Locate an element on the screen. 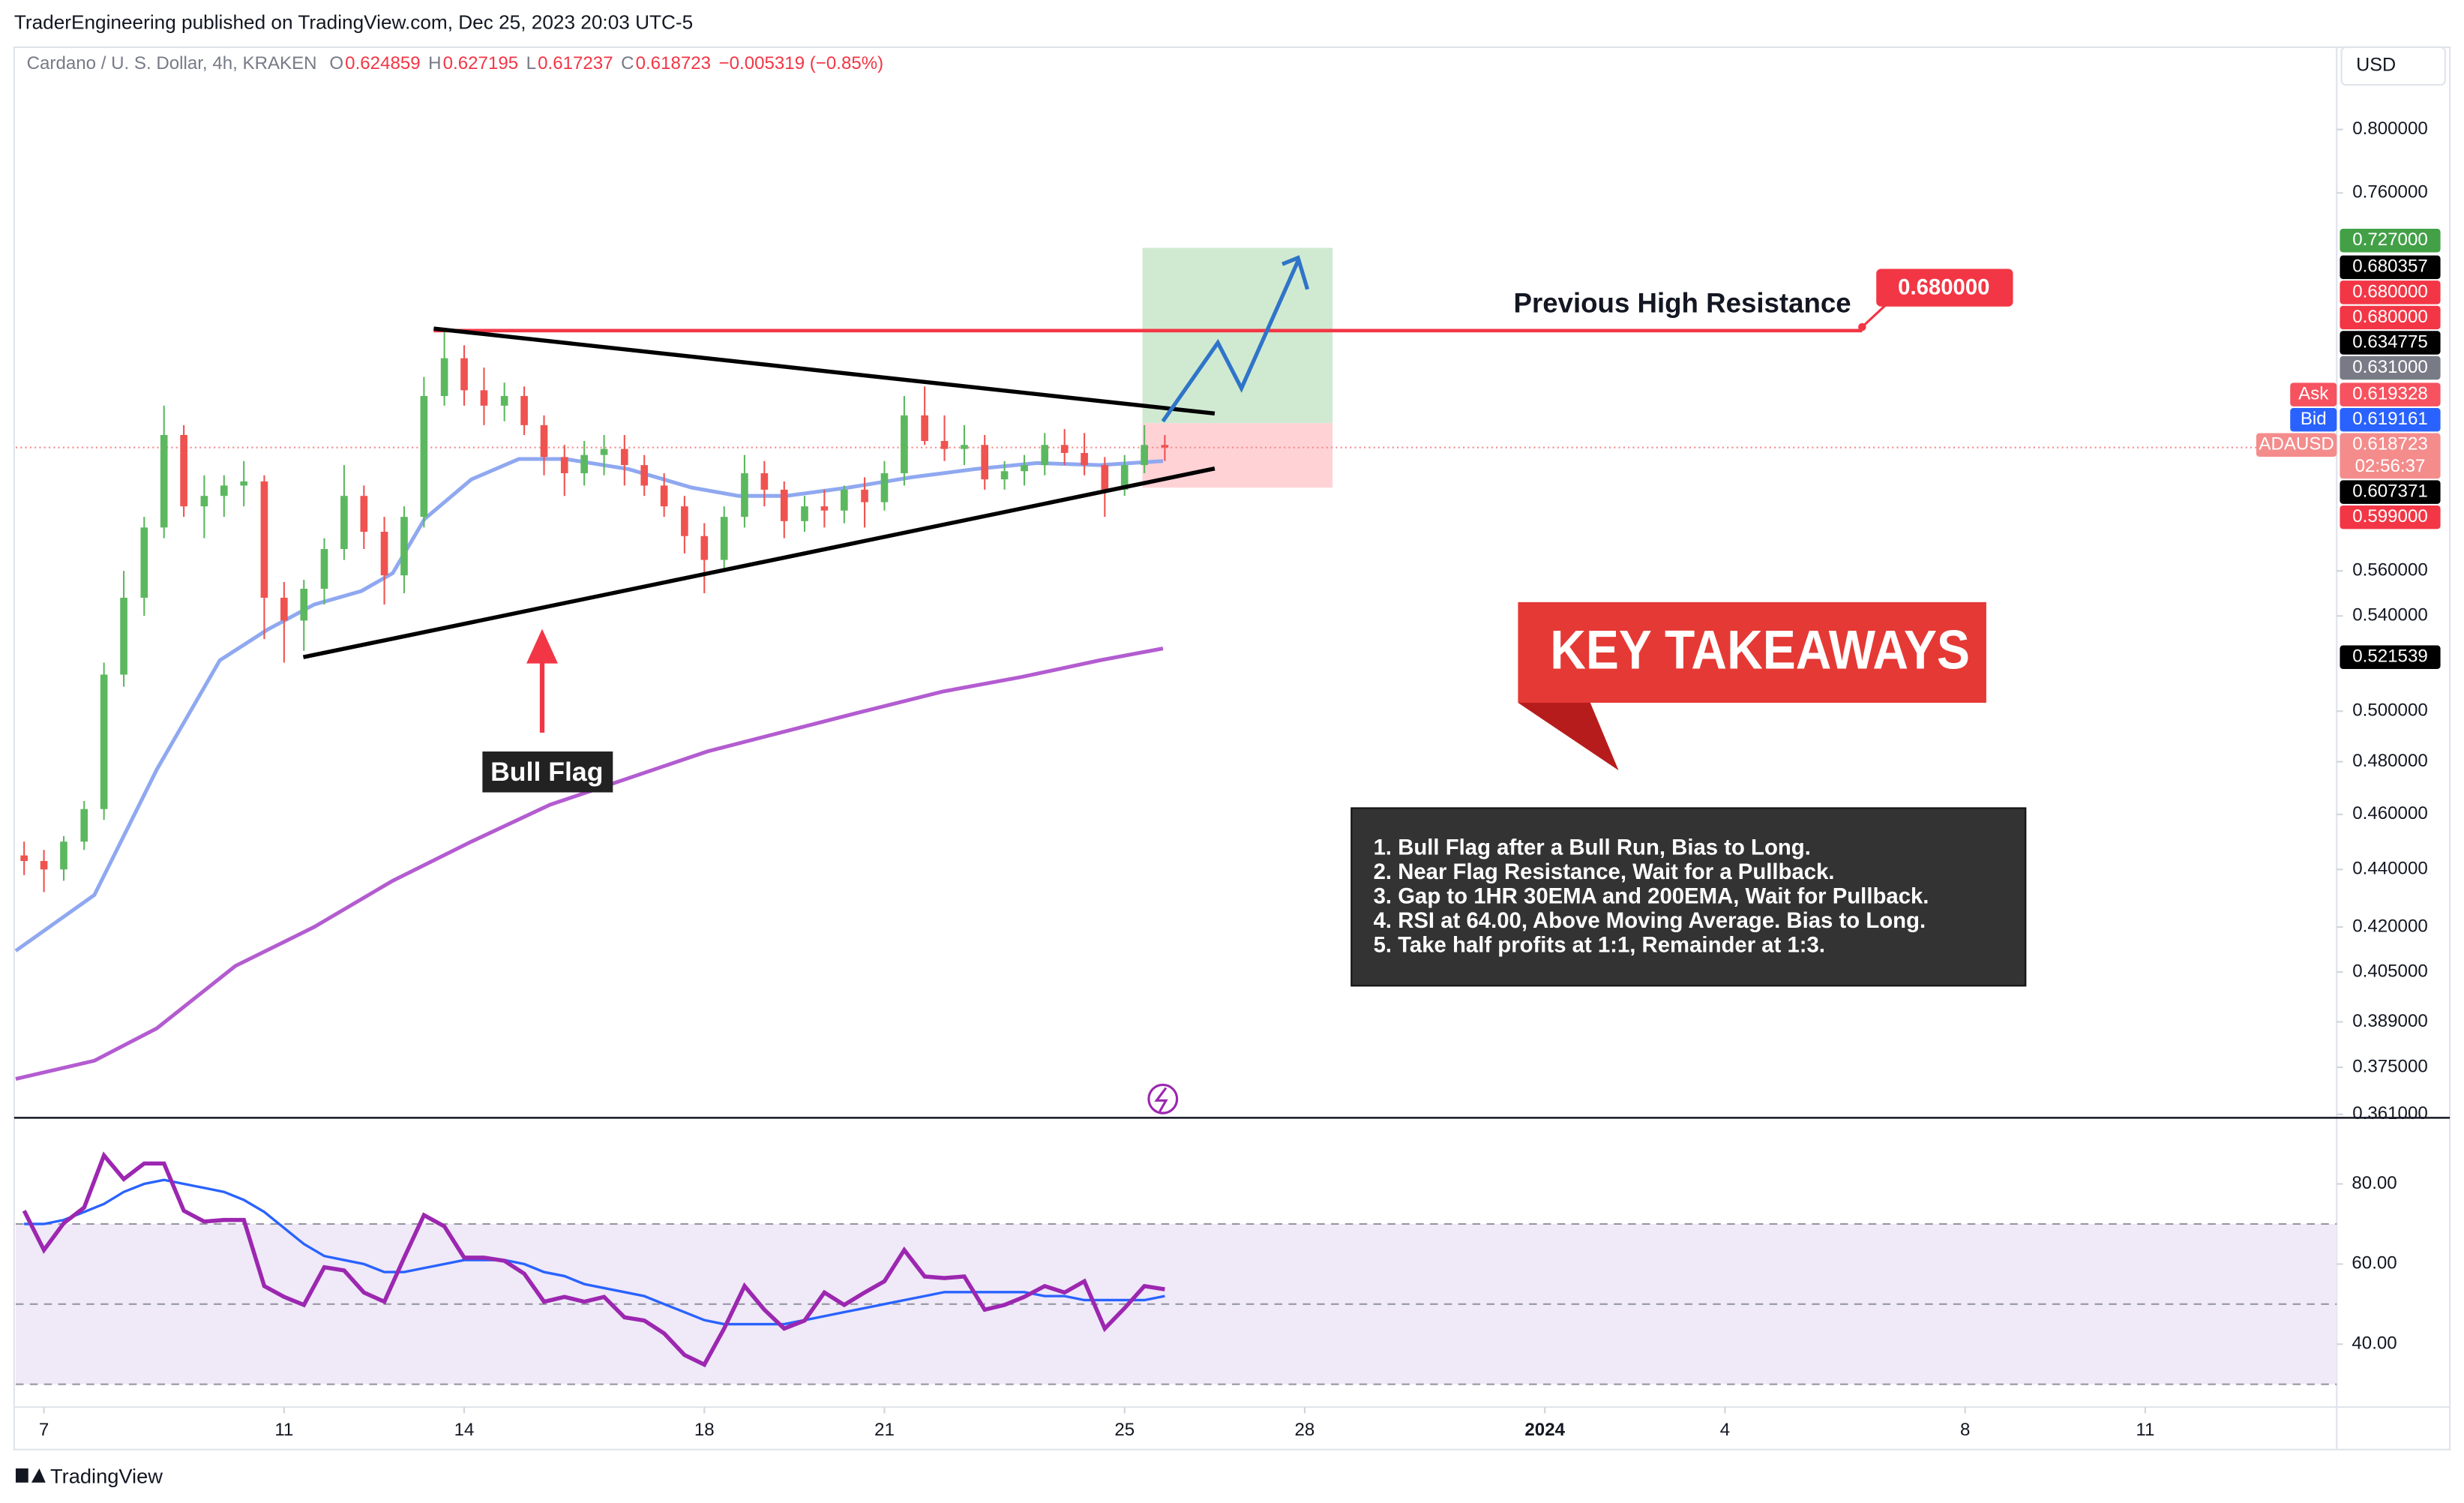 Image resolution: width=2464 pixels, height=1503 pixels. y-tick-label: 0.440000 is located at coordinates (2389, 869).